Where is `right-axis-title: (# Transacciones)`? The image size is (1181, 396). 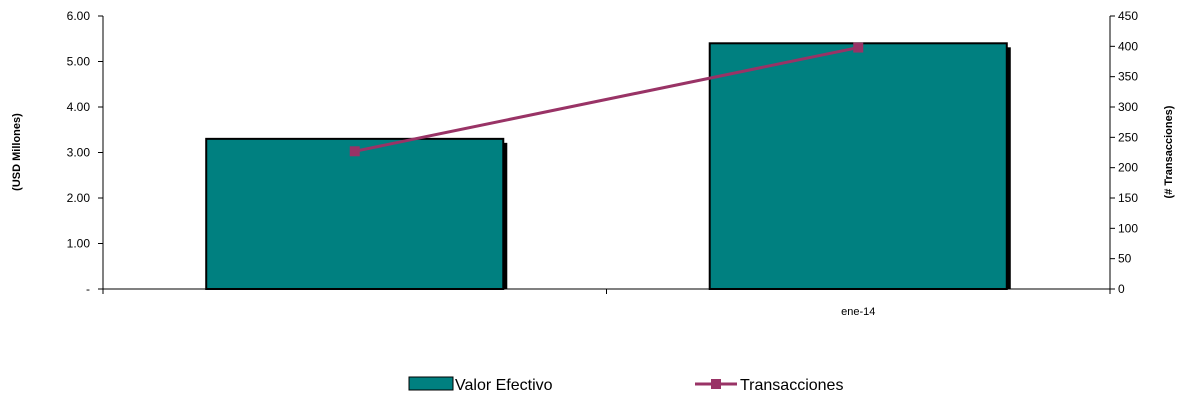 right-axis-title: (# Transacciones) is located at coordinates (1169, 151).